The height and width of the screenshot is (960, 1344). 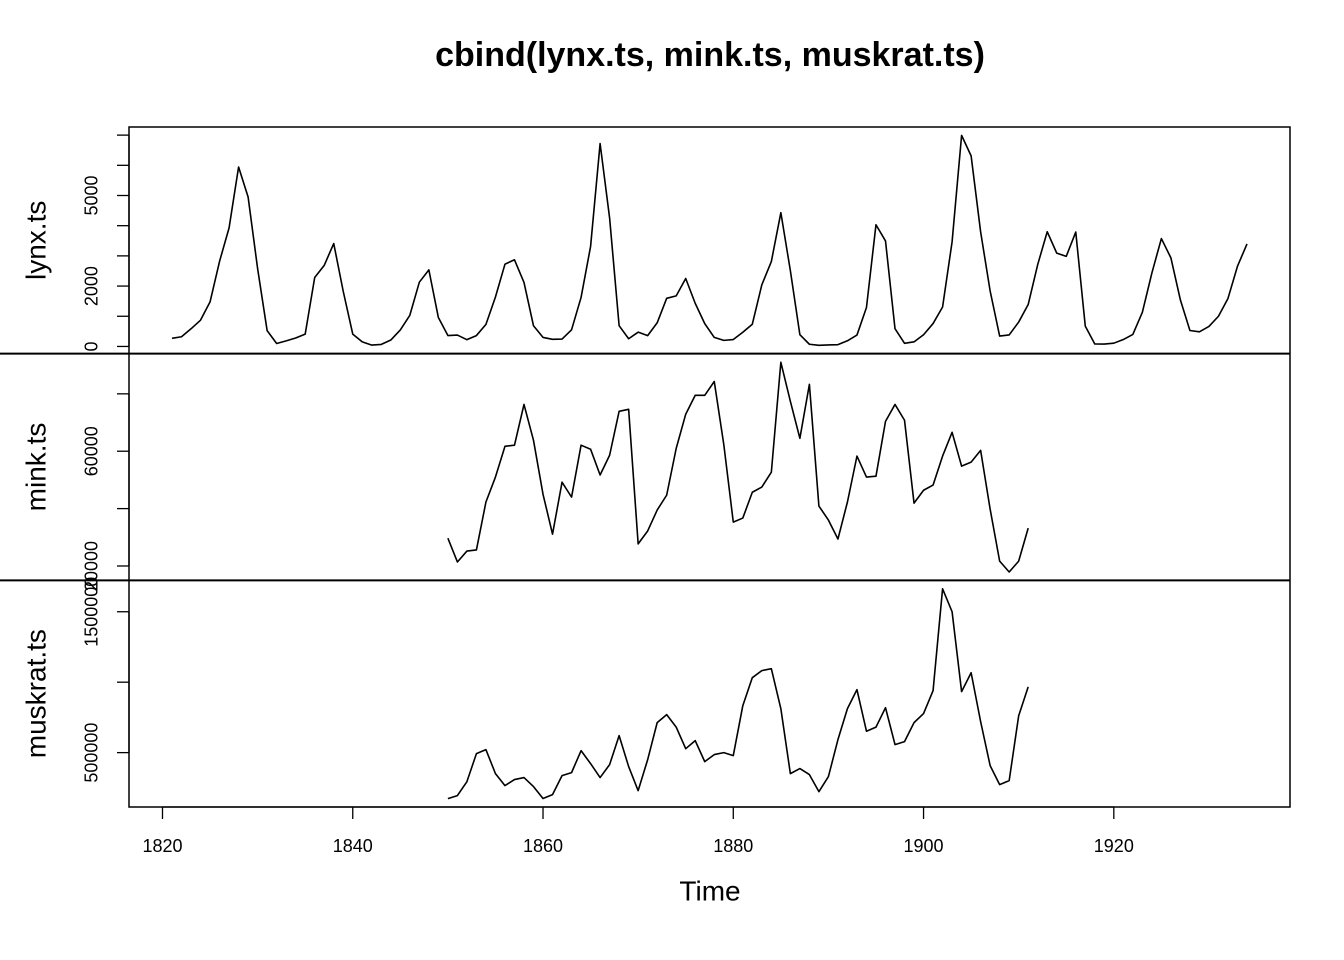 What do you see at coordinates (162, 846) in the screenshot?
I see `x-tick-label: 1820` at bounding box center [162, 846].